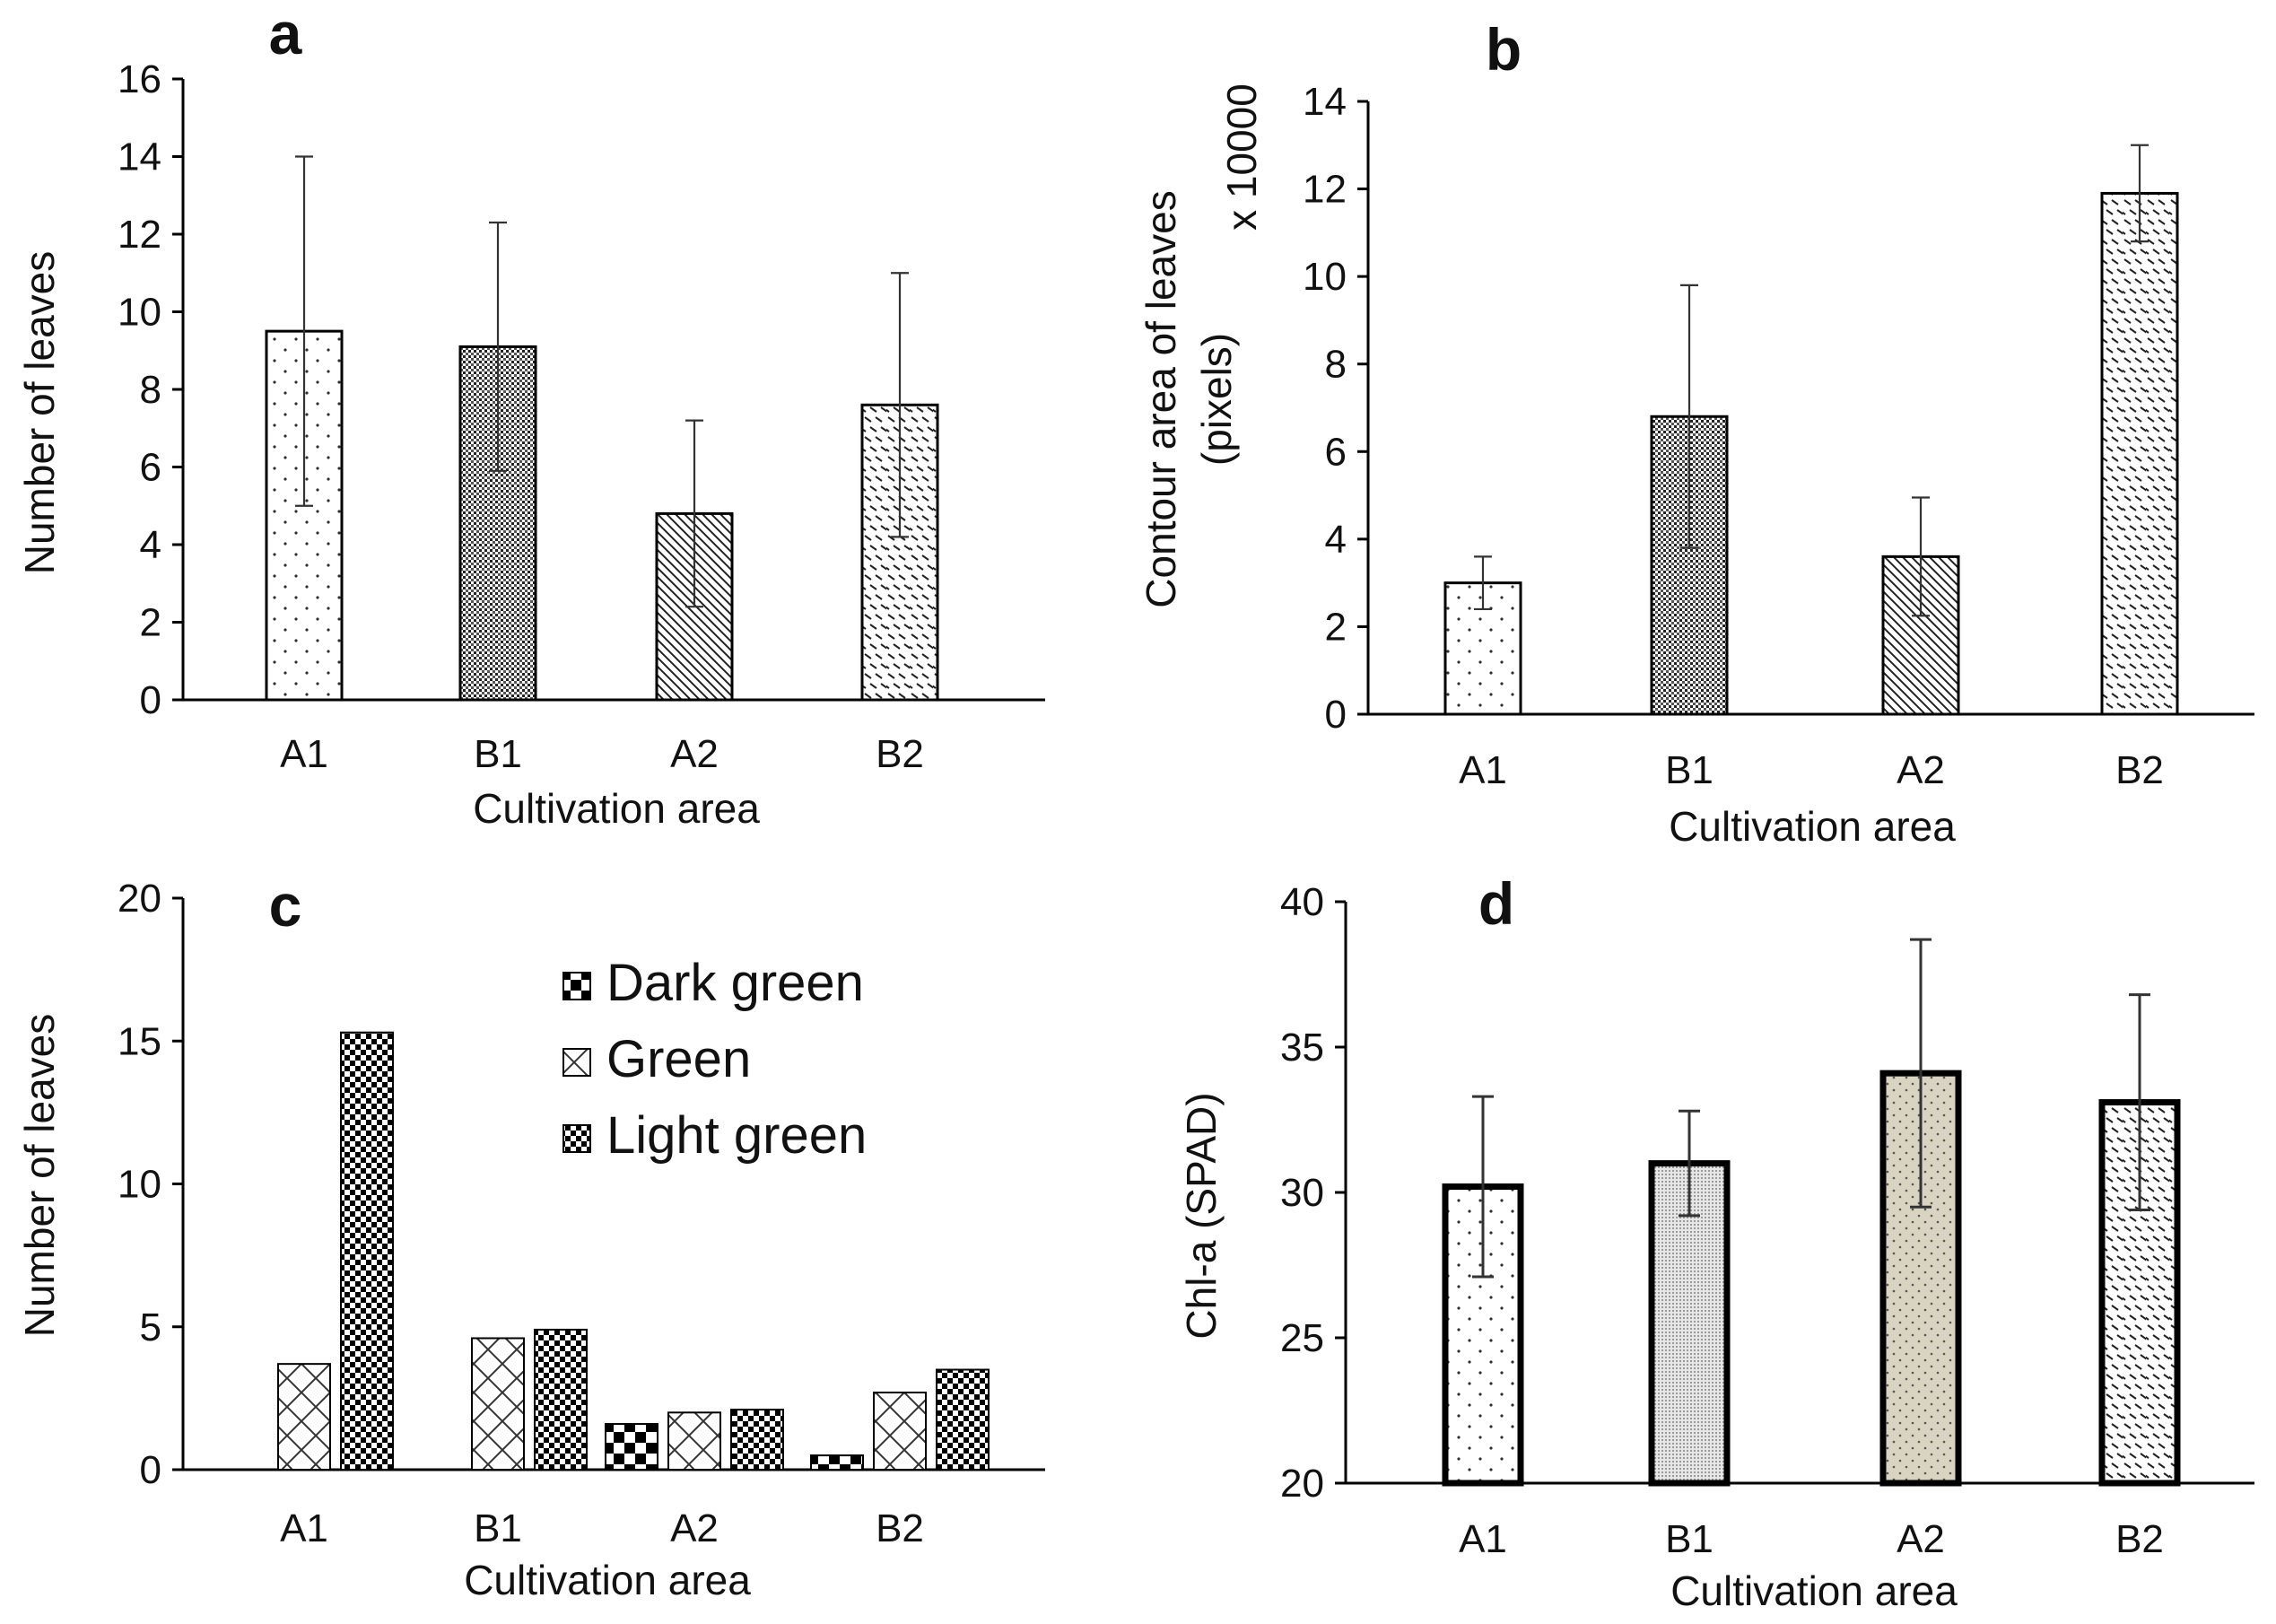  What do you see at coordinates (304, 1417) in the screenshot?
I see `bar-green-A1` at bounding box center [304, 1417].